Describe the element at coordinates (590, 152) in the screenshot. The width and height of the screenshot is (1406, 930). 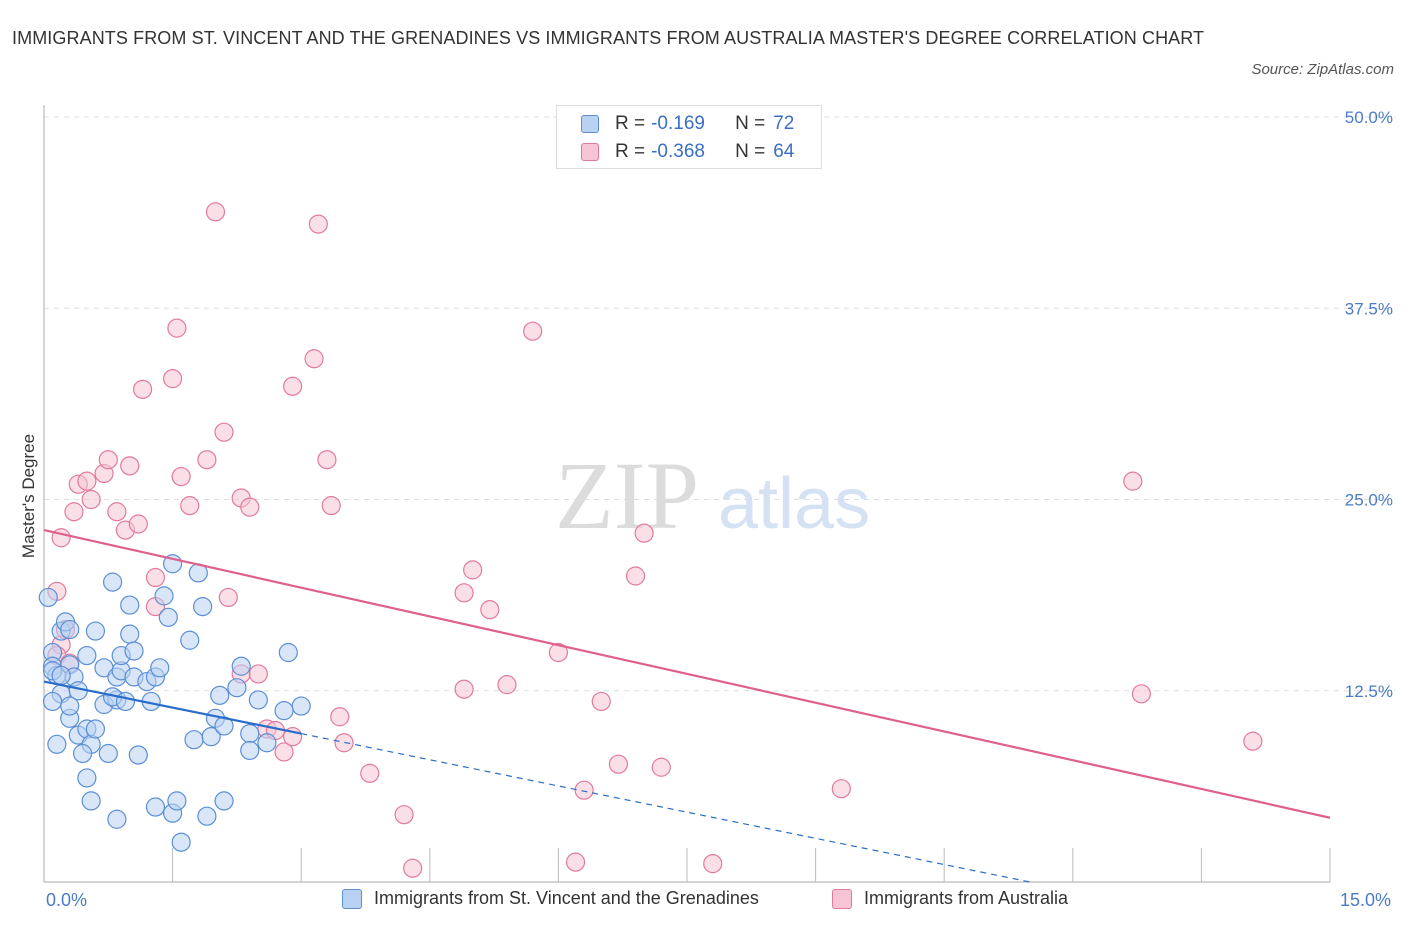
I see `legend-swatch-pink` at that location.